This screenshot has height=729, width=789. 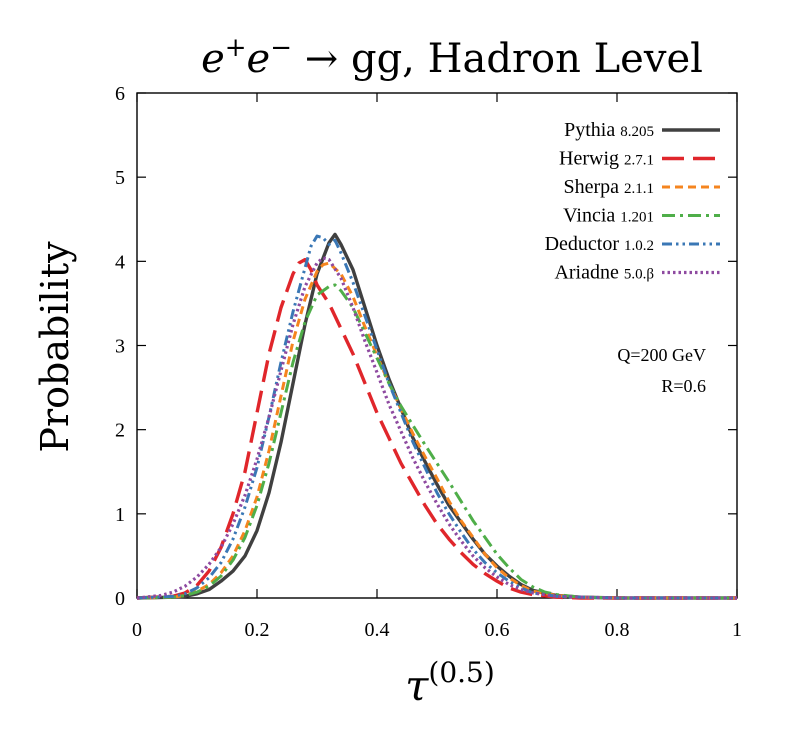 I want to click on legend-entry-deductor: Deductor 1.0.2, so click(x=599, y=244).